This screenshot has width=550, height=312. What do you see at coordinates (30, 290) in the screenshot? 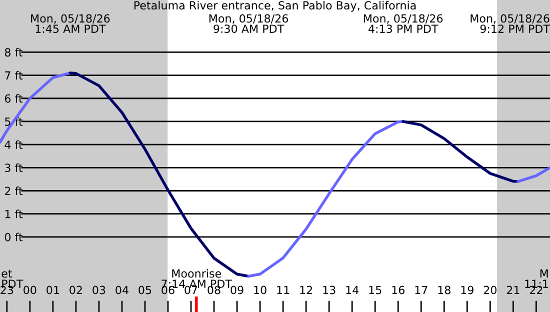
I see `x-tick-label: 00` at bounding box center [30, 290].